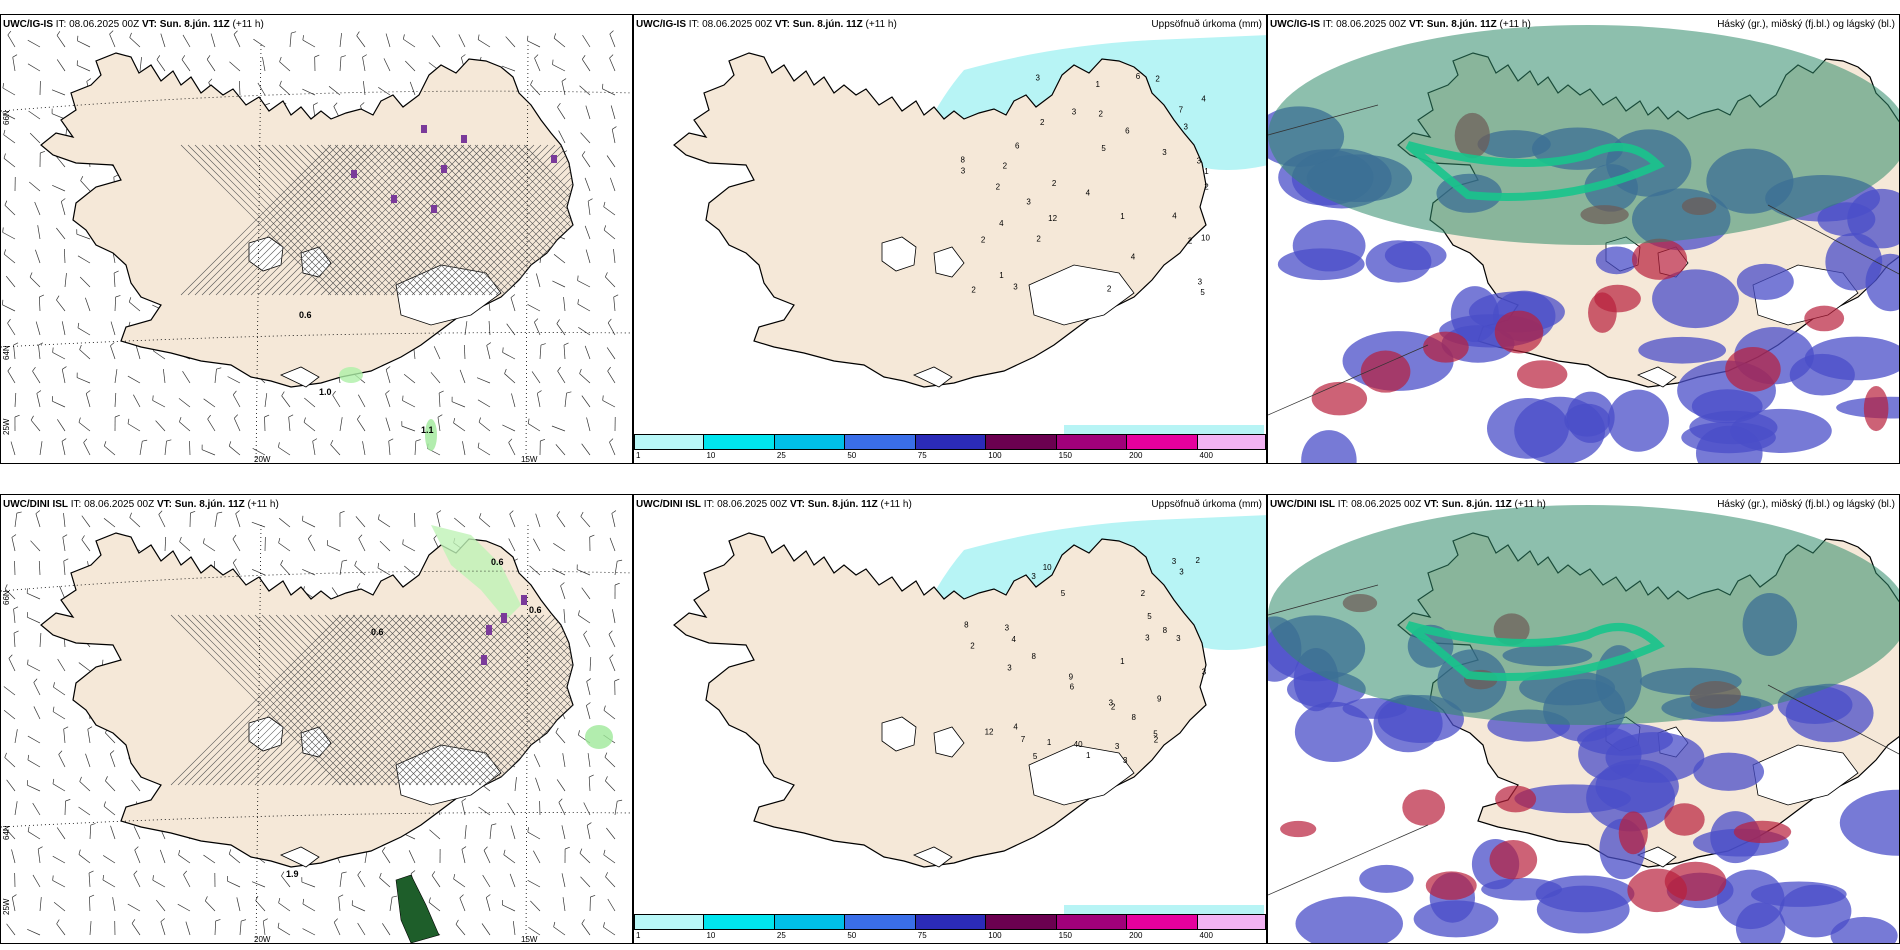  Describe the element at coordinates (262, 939) in the screenshot. I see `lon-label: 20W` at that location.